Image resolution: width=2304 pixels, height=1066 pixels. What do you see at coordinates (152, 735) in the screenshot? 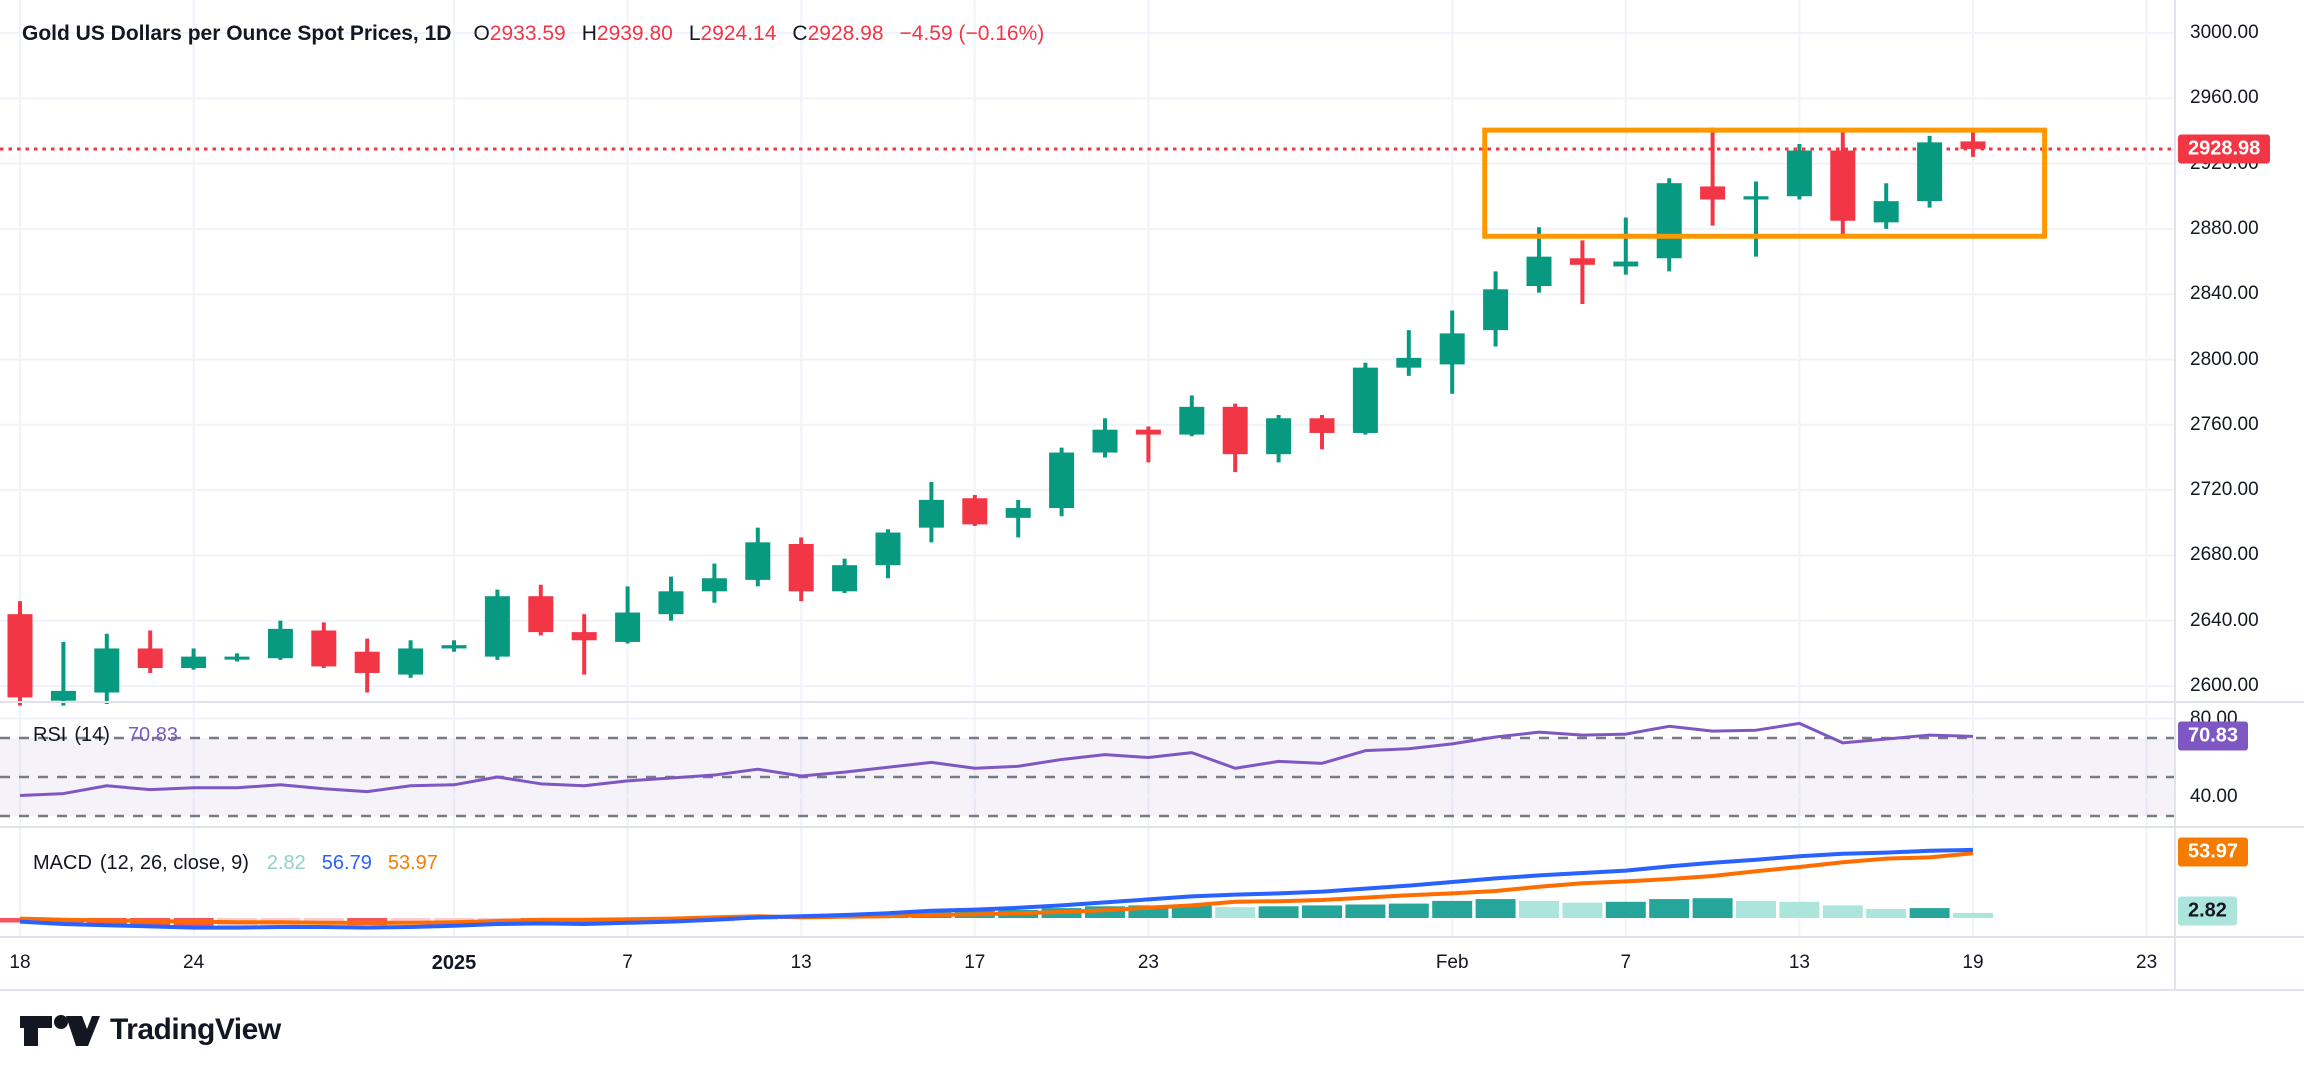
I see `rsi-legend-value: 70.83` at bounding box center [152, 735].